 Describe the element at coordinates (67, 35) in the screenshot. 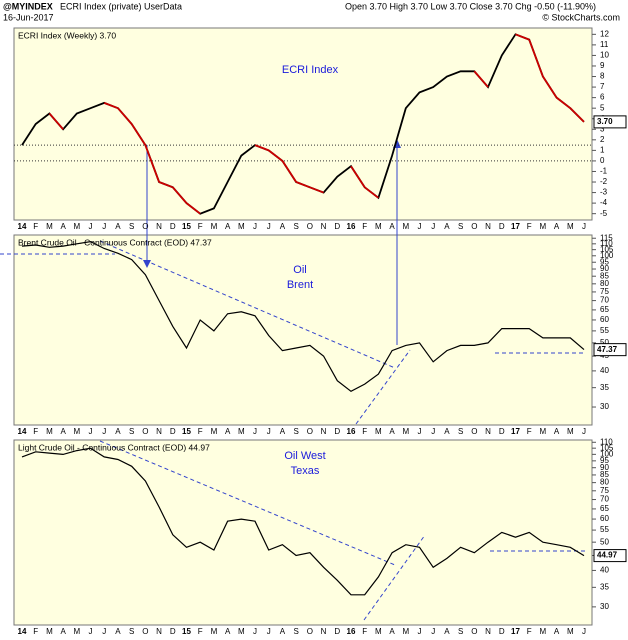

I see `legend: ECRI Index (Weekly) 3.70` at that location.